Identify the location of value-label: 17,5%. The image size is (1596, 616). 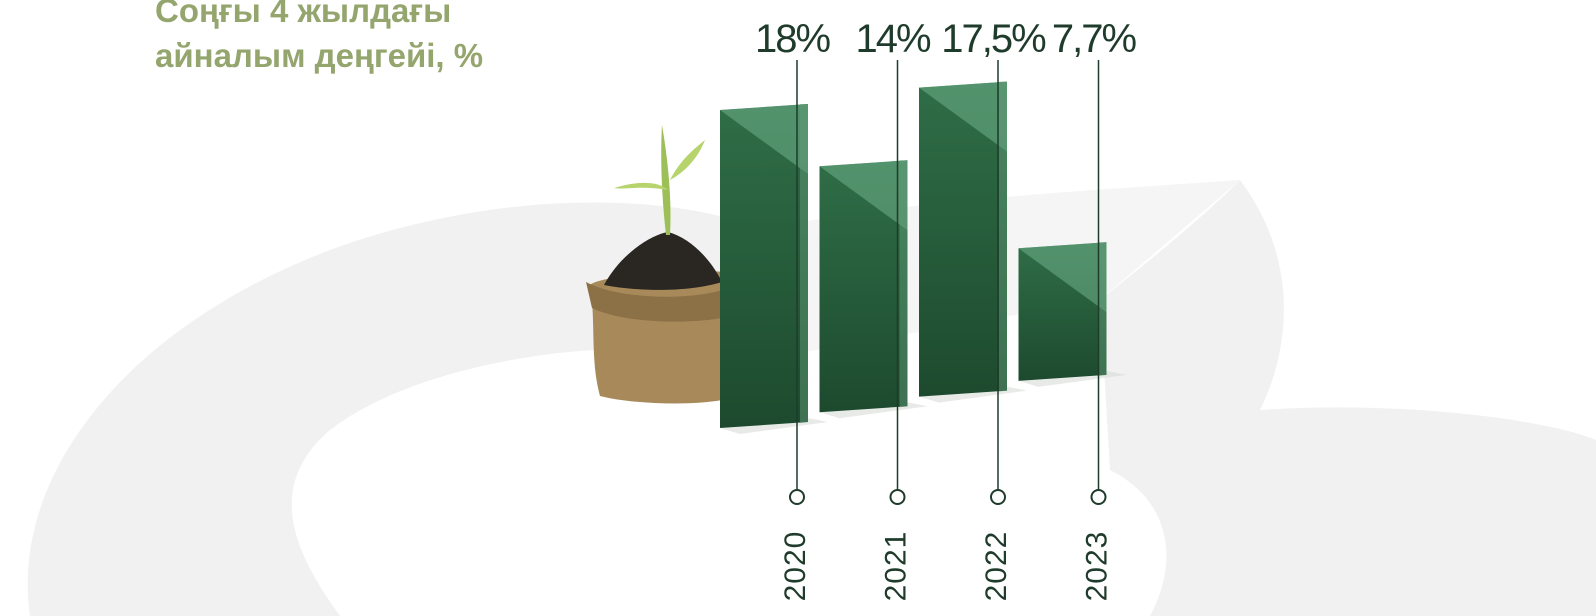
(993, 39).